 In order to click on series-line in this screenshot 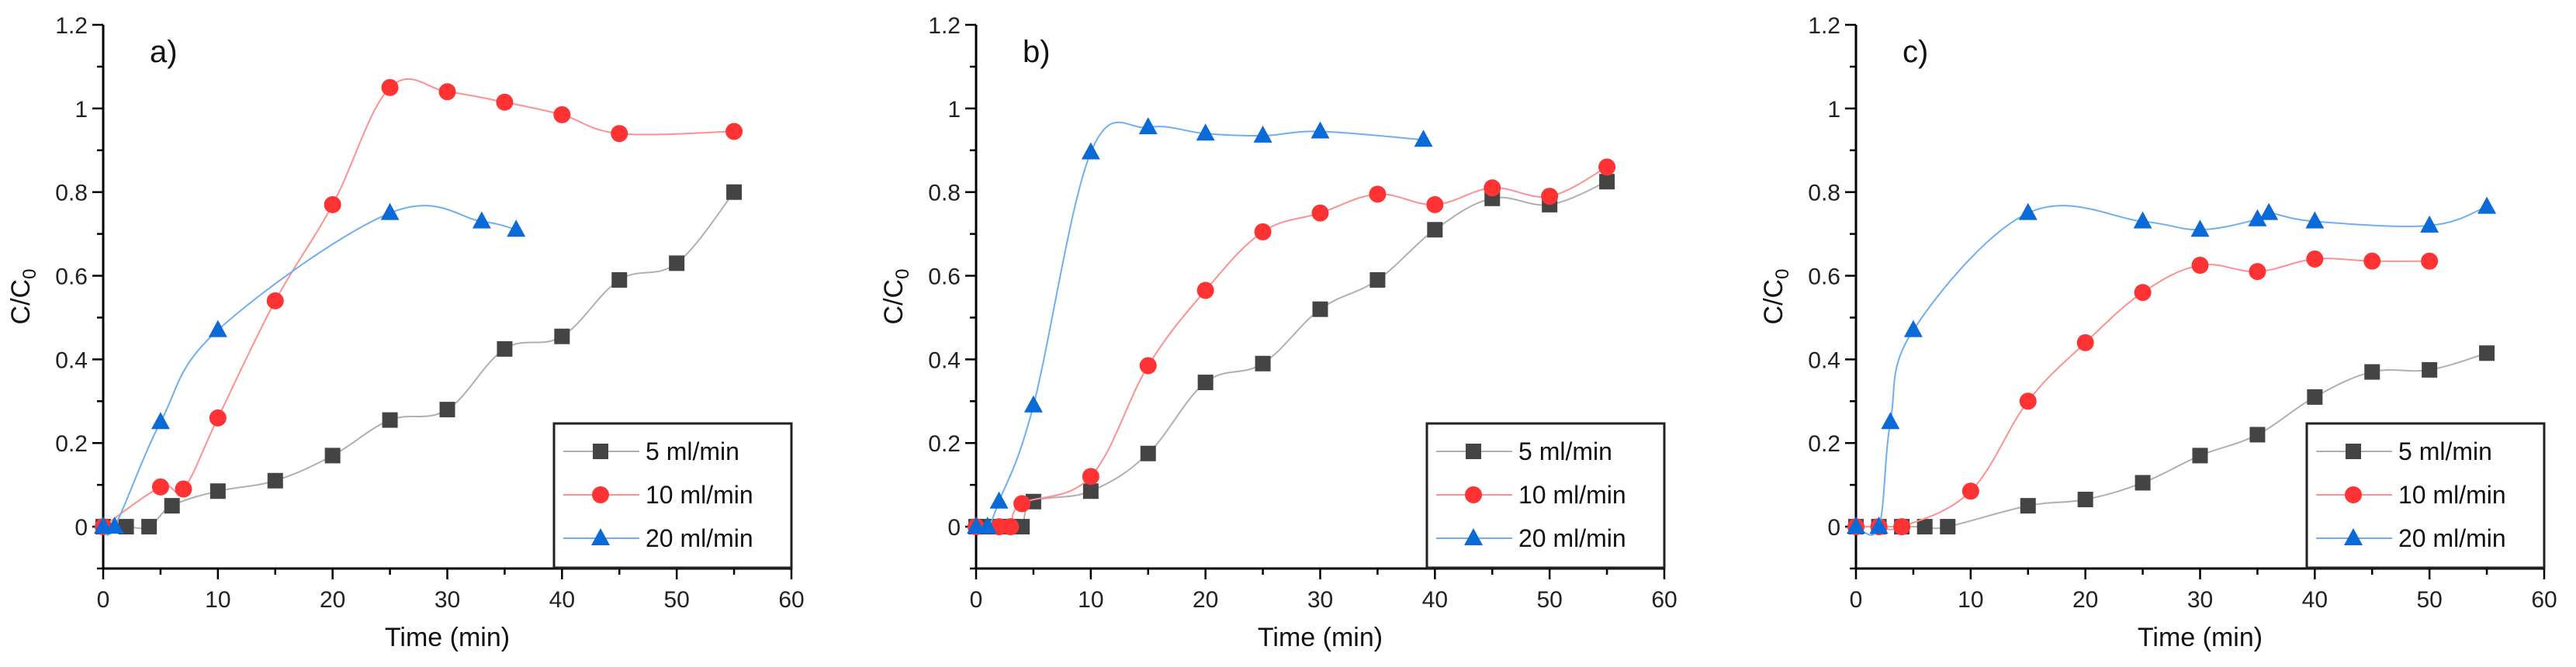, I will do `click(309, 370)`.